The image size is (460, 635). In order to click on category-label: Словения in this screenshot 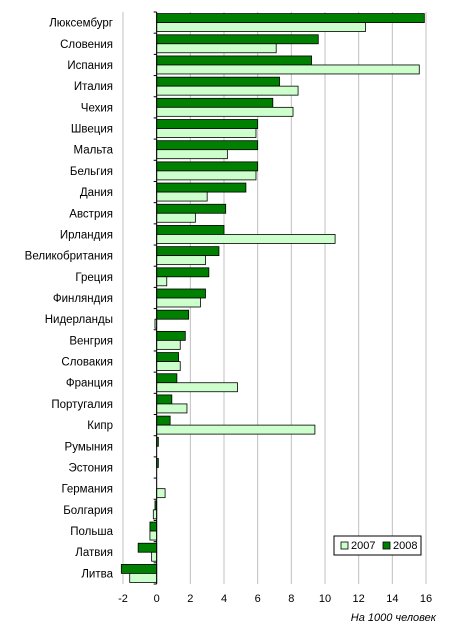, I will do `click(86, 45)`.